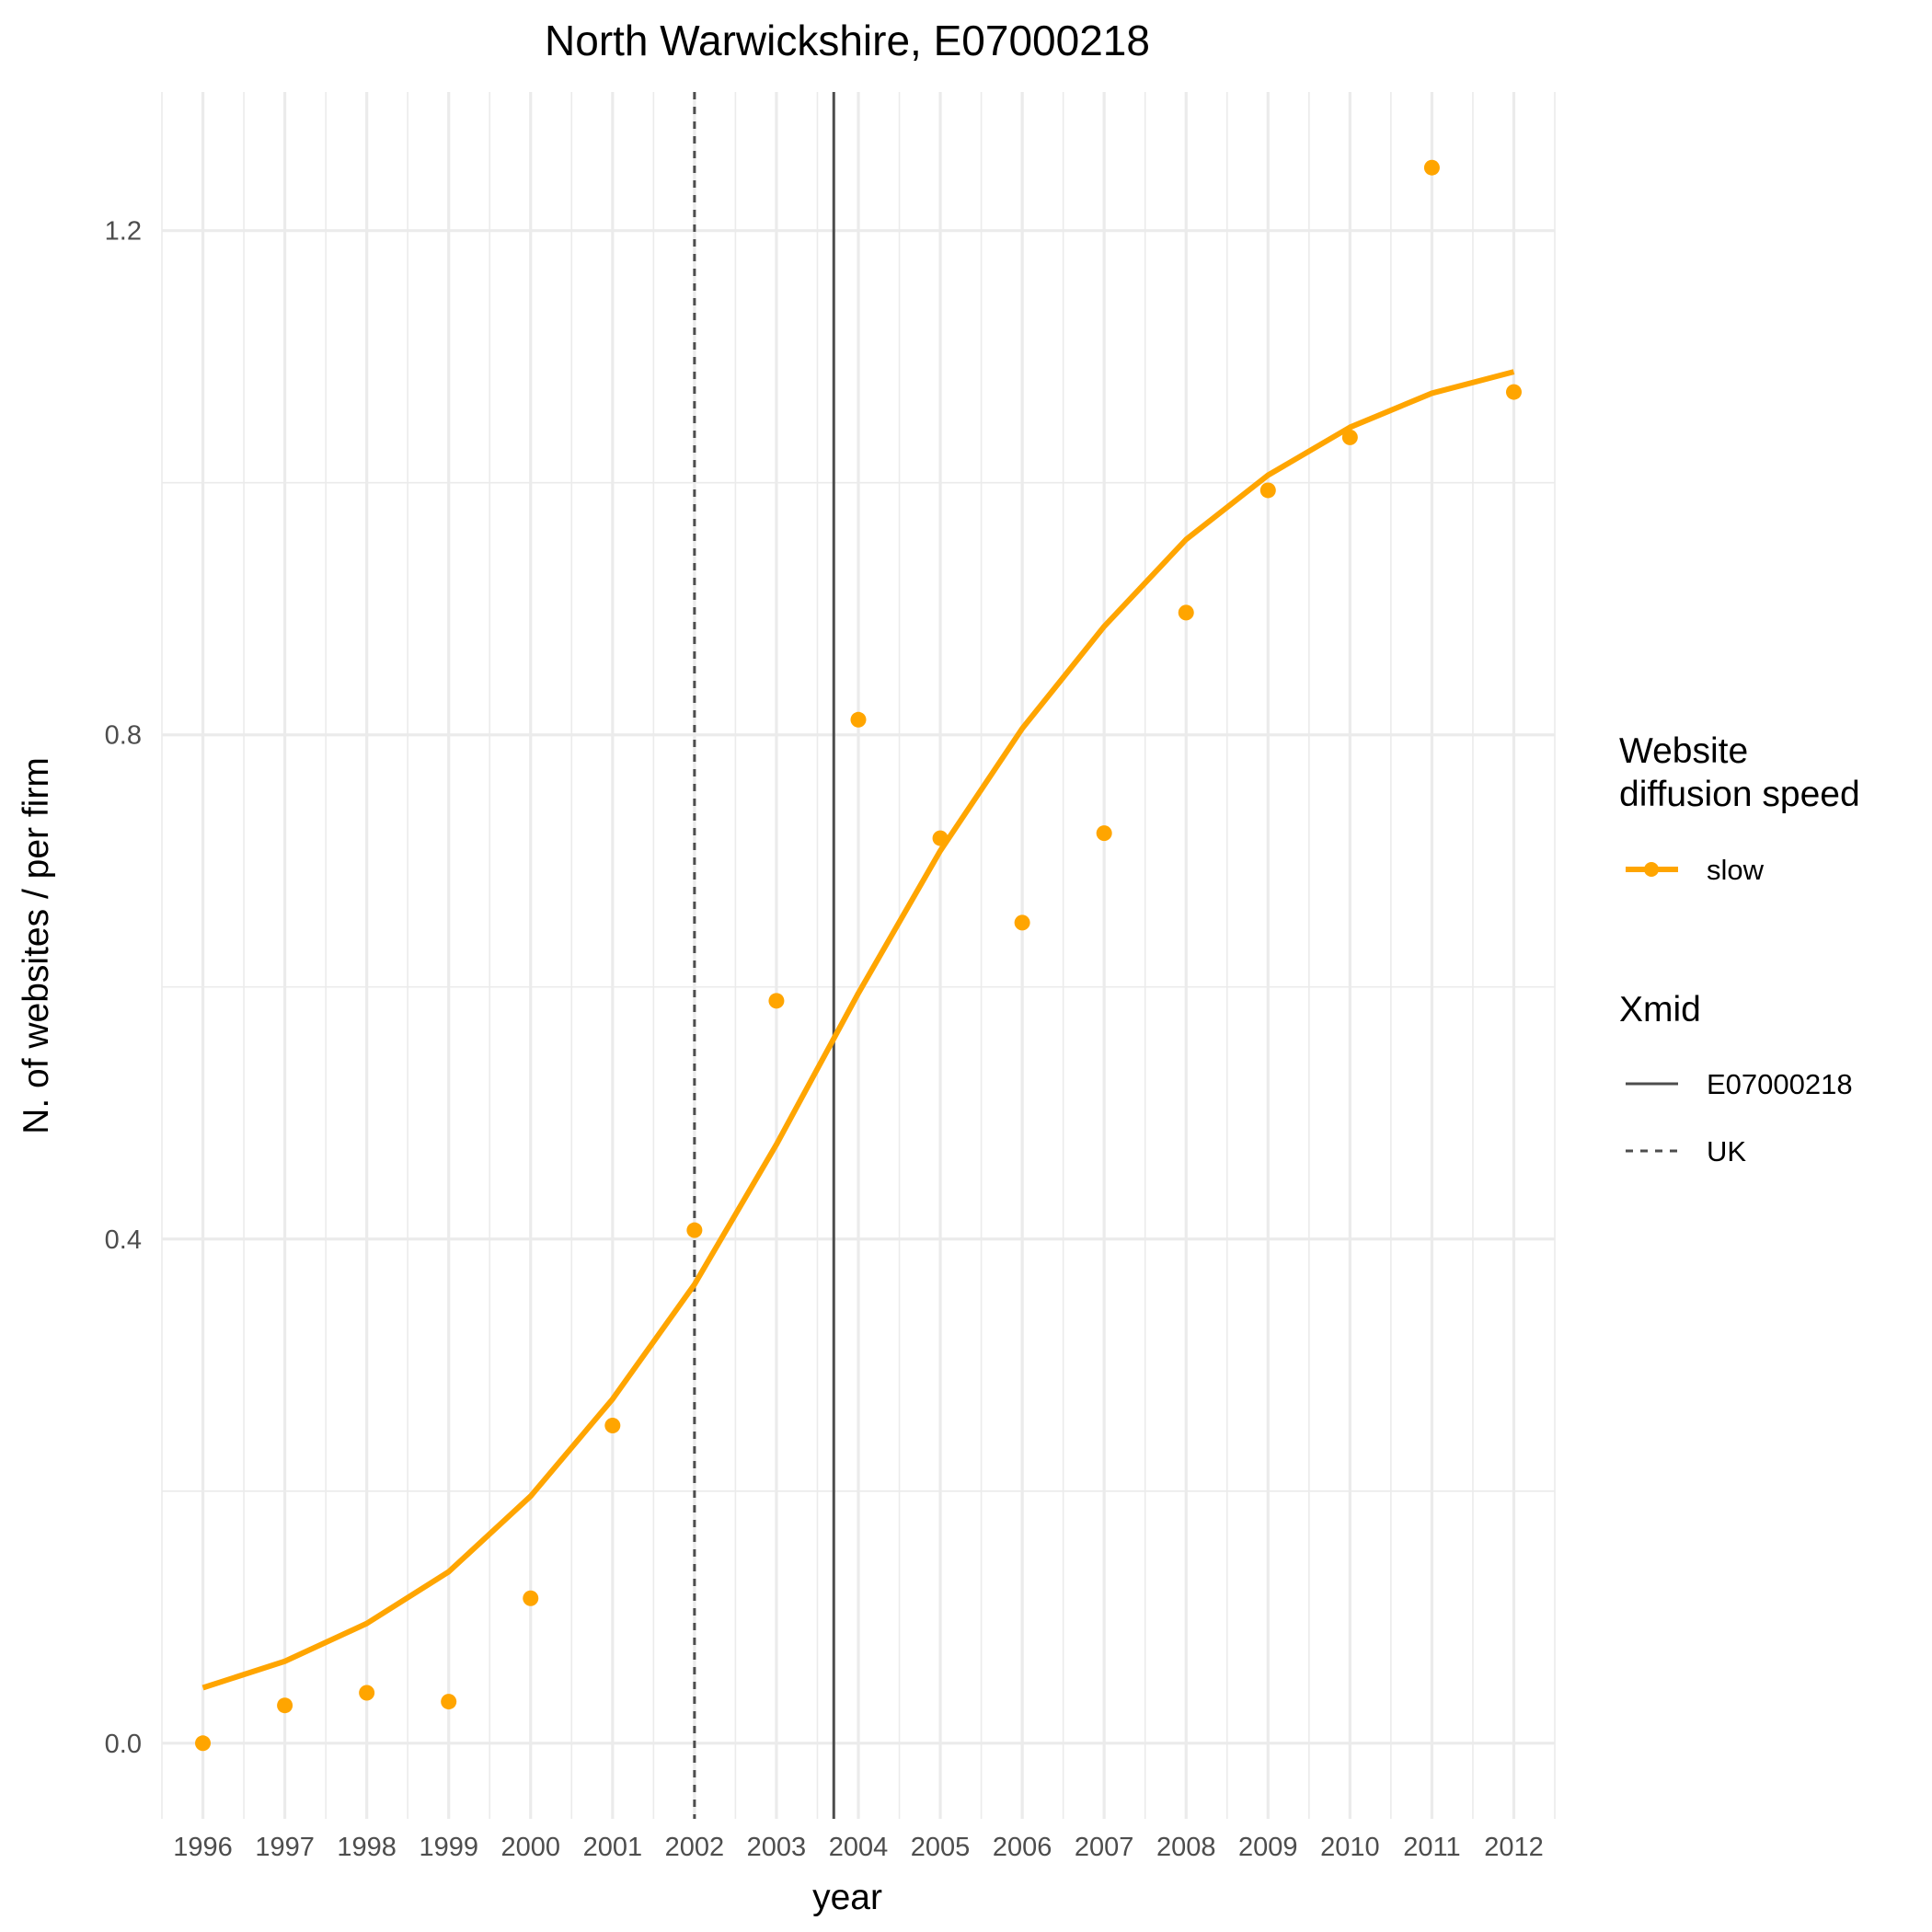 This screenshot has height=1932, width=1932. Describe the element at coordinates (1350, 1847) in the screenshot. I see `x-tick-label: 2010` at that location.